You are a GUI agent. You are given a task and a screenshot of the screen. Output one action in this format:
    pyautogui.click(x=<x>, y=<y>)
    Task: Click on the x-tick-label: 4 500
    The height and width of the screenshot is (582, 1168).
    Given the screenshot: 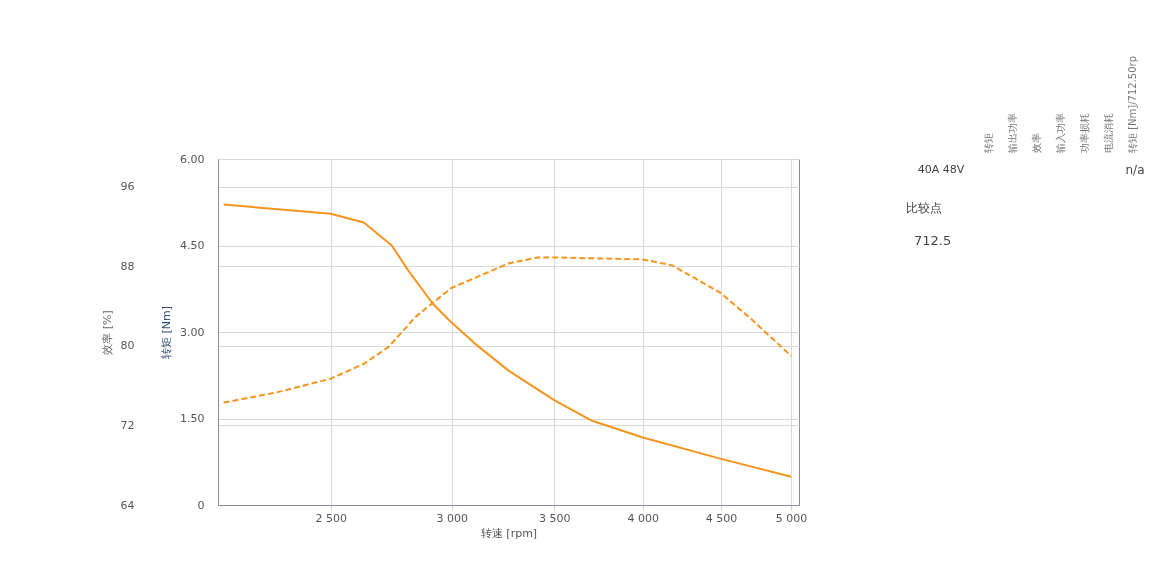 What is the action you would take?
    pyautogui.click(x=721, y=518)
    